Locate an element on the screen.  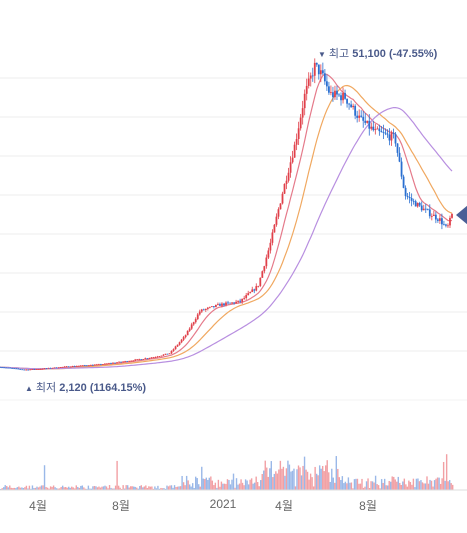
current-price-marker is located at coordinates (461, 215).